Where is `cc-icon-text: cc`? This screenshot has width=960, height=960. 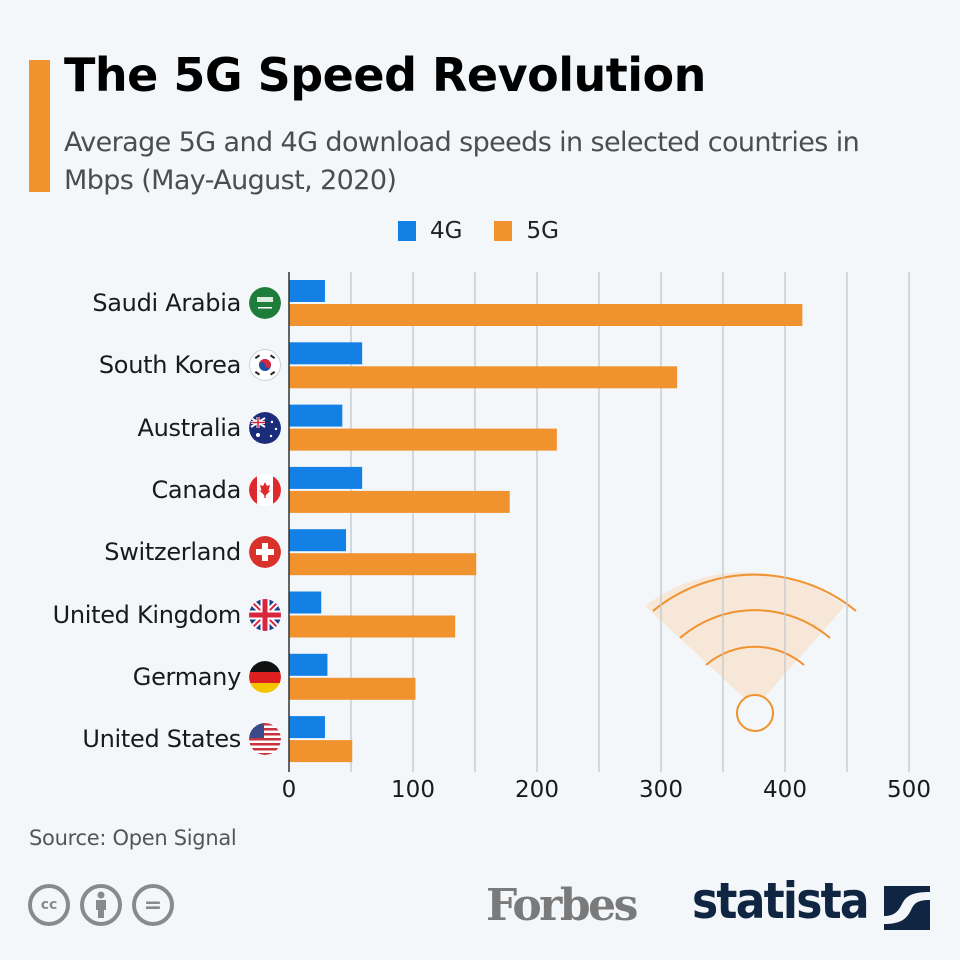
cc-icon-text: cc is located at coordinates (49, 905).